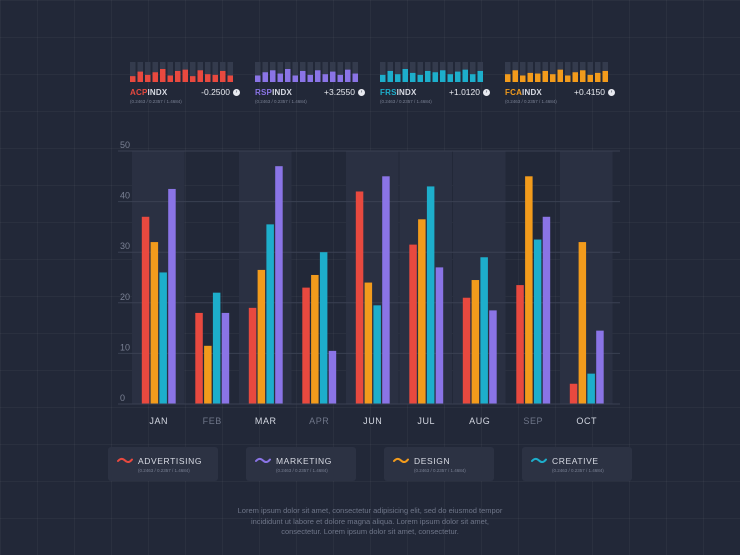  What do you see at coordinates (163, 464) in the screenshot?
I see `legend-advertising: ADVERTISING (0.2463 / 0.2357 / 1.4684)` at bounding box center [163, 464].